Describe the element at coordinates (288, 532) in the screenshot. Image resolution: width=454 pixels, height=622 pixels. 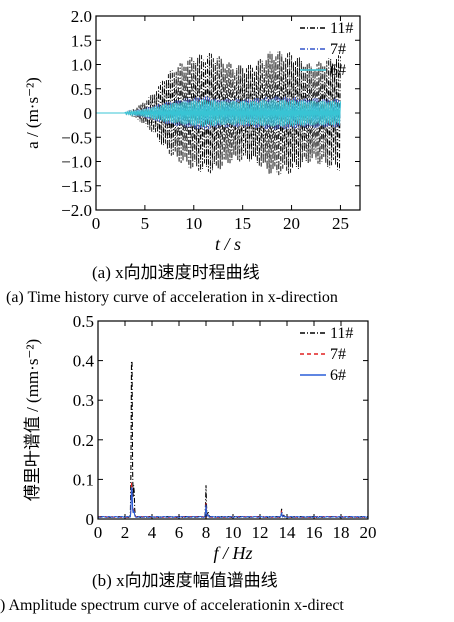
I see `x-tick-label: 14` at that location.